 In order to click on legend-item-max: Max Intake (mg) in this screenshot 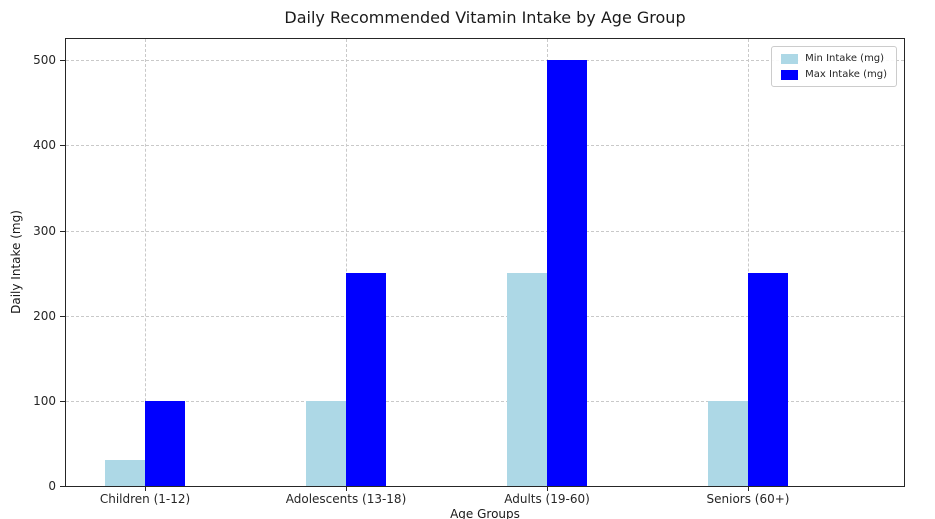, I will do `click(834, 74)`.